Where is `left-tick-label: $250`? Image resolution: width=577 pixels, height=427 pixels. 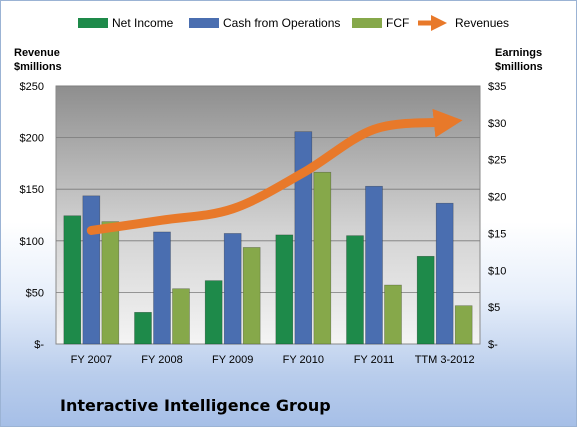
left-tick-label: $250 is located at coordinates (32, 87).